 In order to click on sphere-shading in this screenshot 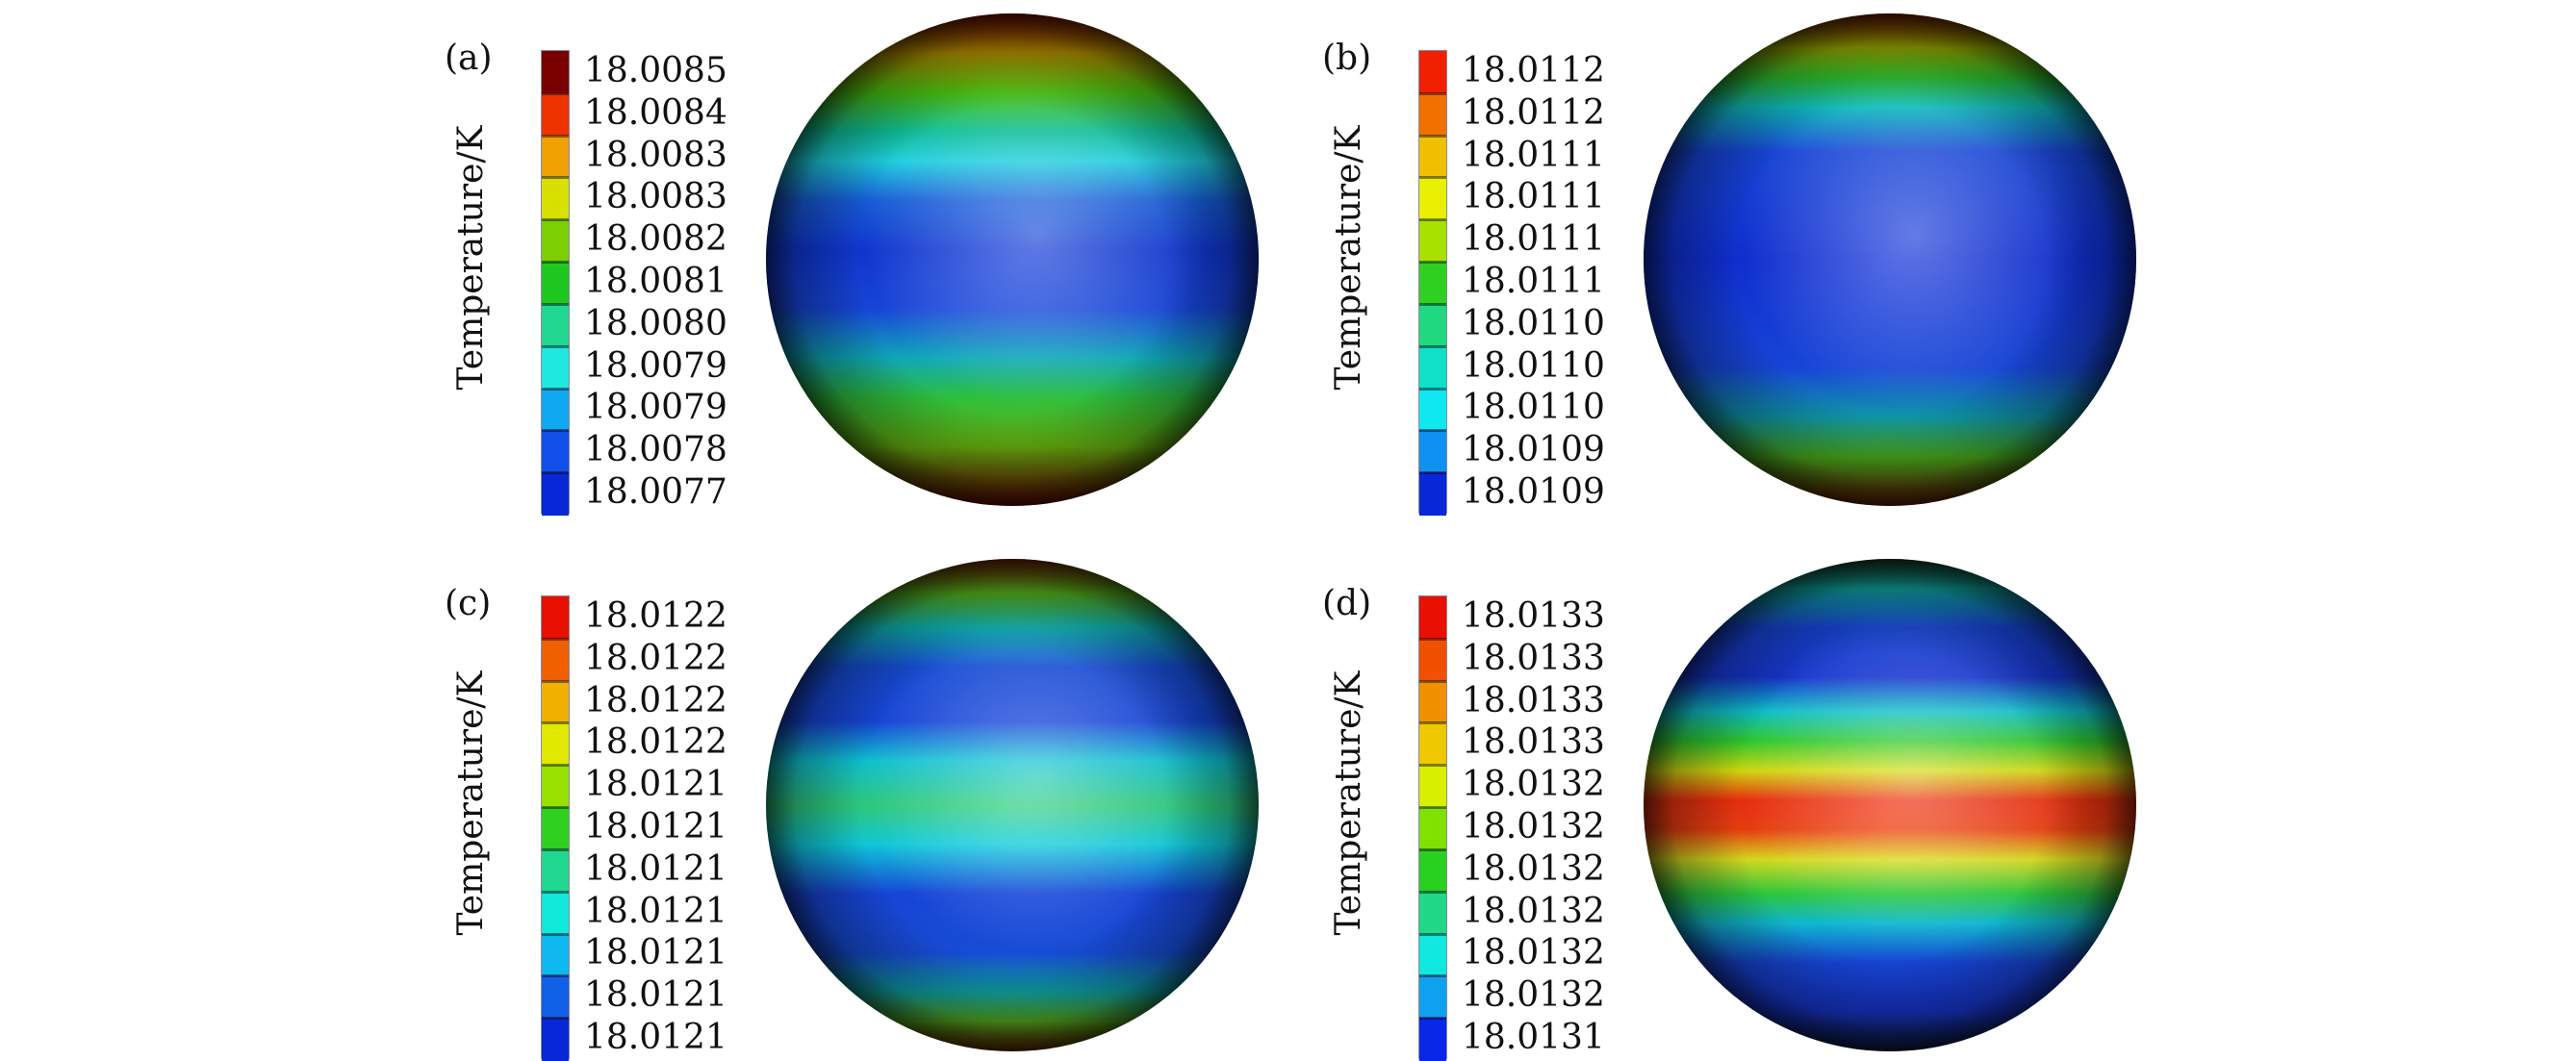, I will do `click(1890, 259)`.